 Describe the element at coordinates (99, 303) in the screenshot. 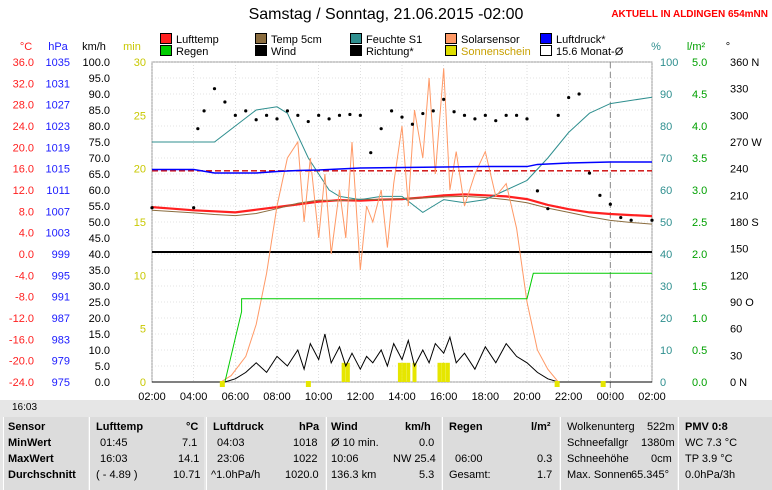

I see `wind-tick-label: 25.0` at that location.